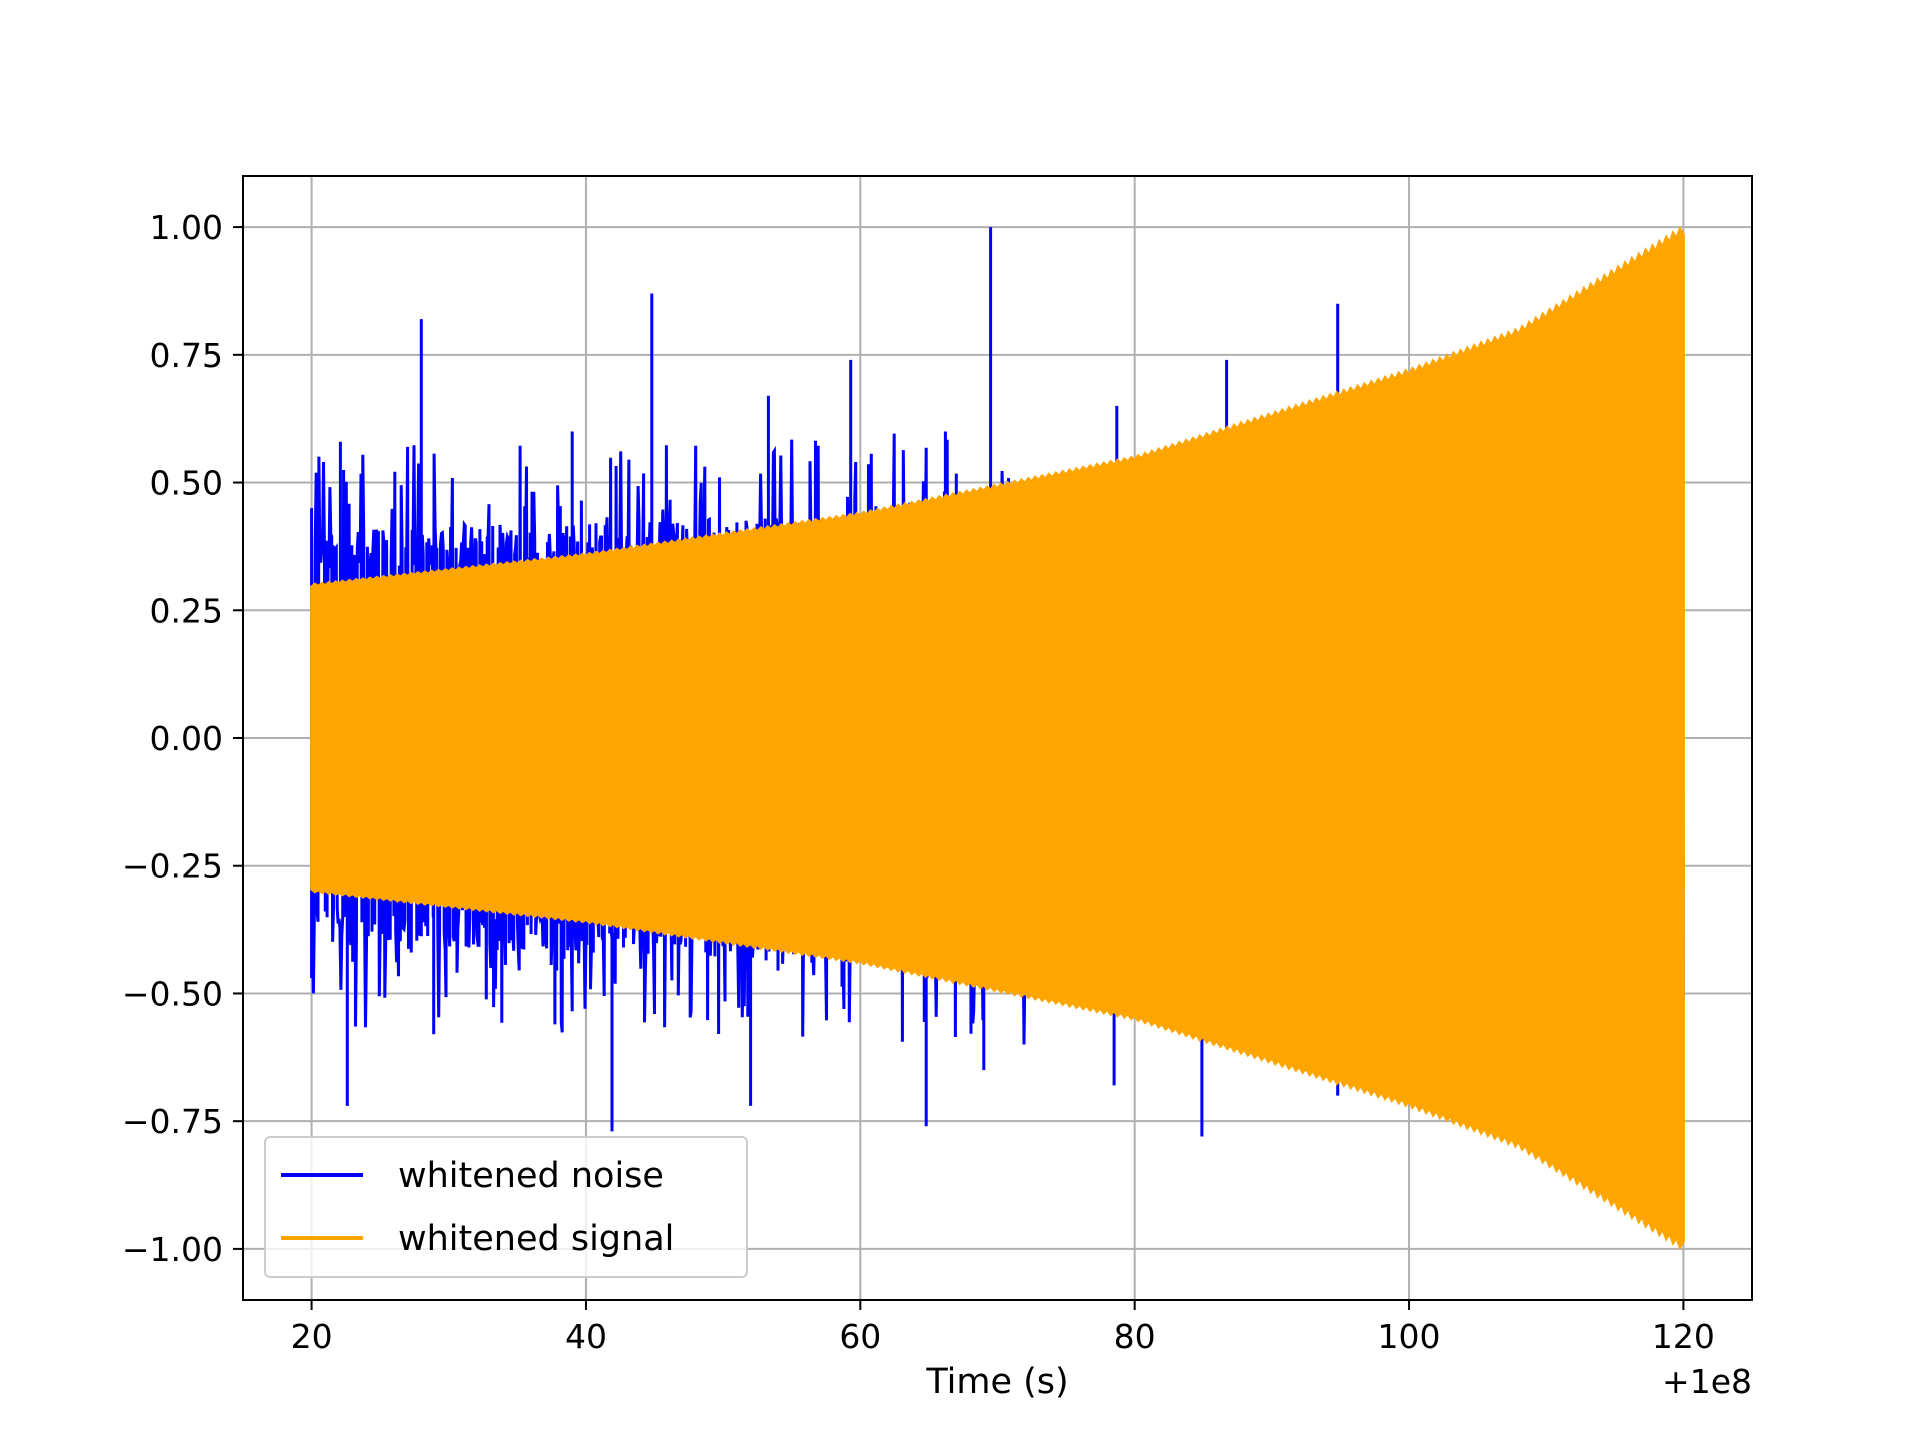 The image size is (1920, 1440). What do you see at coordinates (172, 1121) in the screenshot?
I see `y-tick-label: −0.75` at bounding box center [172, 1121].